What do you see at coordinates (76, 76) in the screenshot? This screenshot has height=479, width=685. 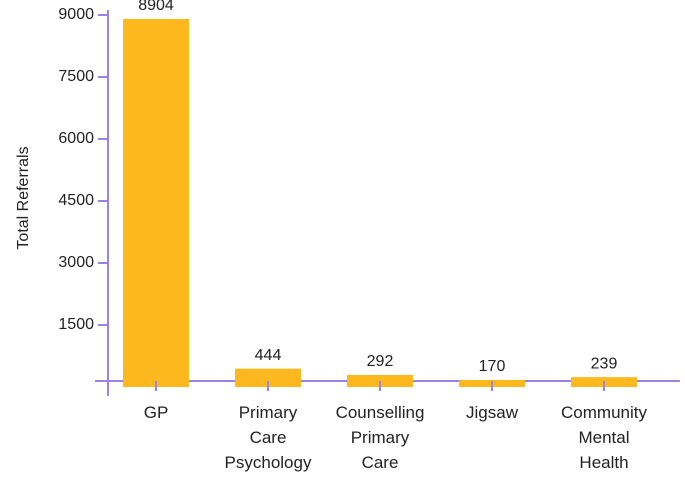 I see `y-tick-label: 7500` at bounding box center [76, 76].